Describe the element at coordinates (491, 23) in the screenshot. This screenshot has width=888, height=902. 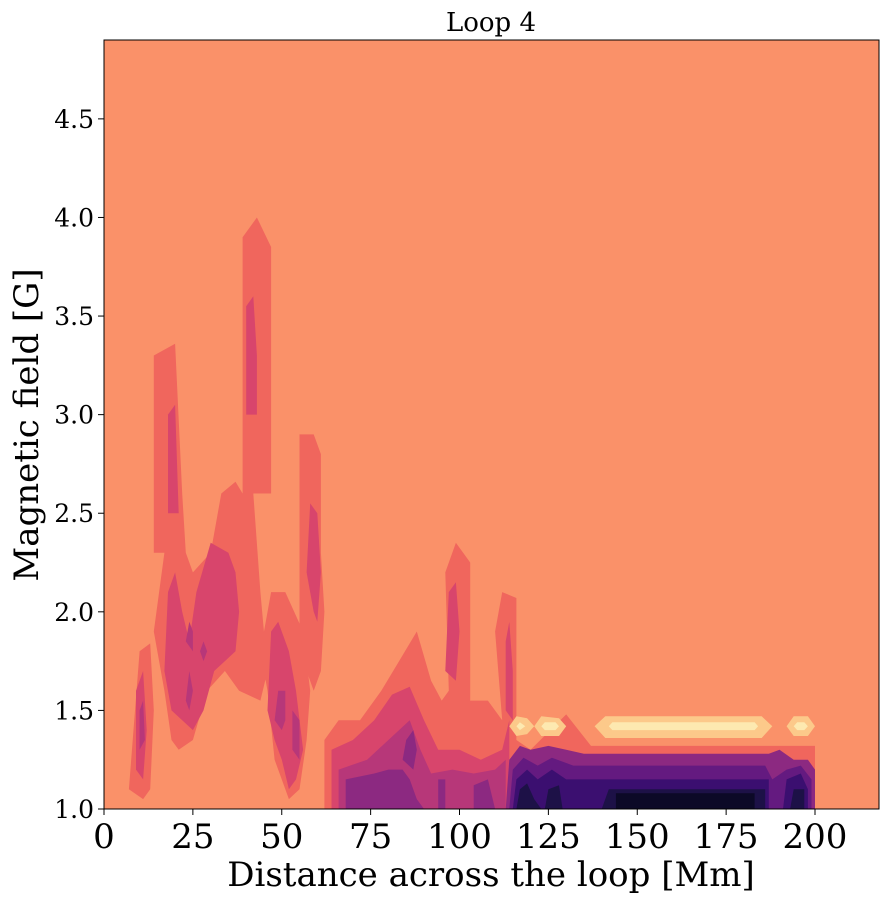
I see `chart-title: Loop 4` at that location.